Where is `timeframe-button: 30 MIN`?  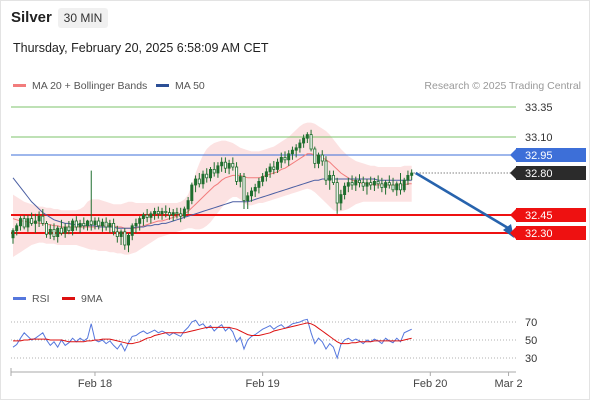
timeframe-button: 30 MIN is located at coordinates (83, 18).